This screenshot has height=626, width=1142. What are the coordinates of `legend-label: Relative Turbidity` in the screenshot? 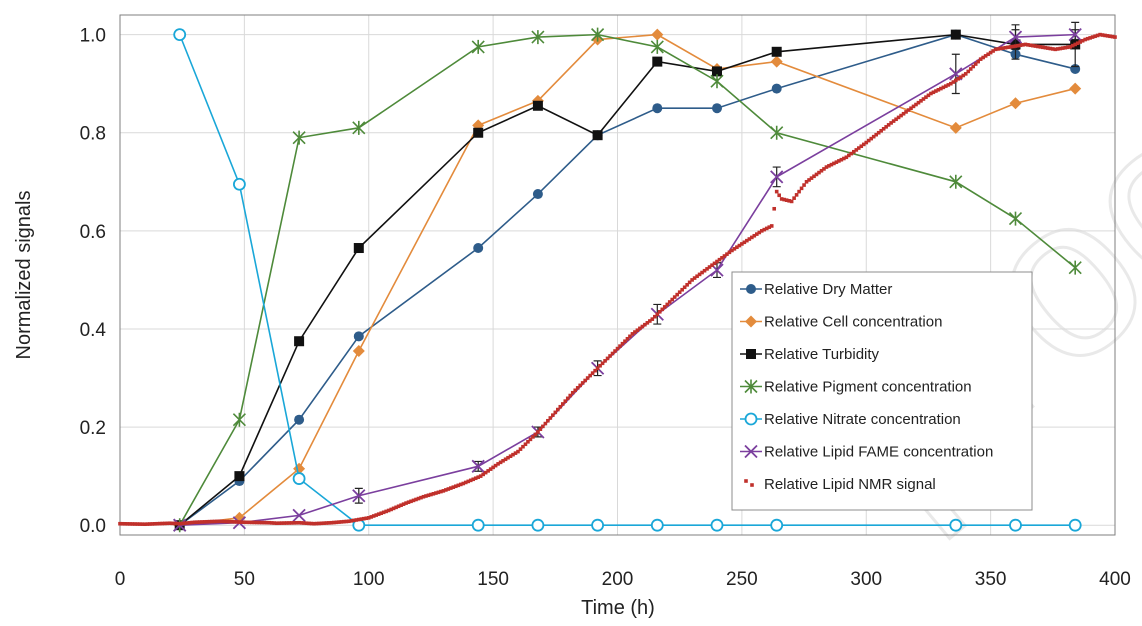 It's located at (822, 354).